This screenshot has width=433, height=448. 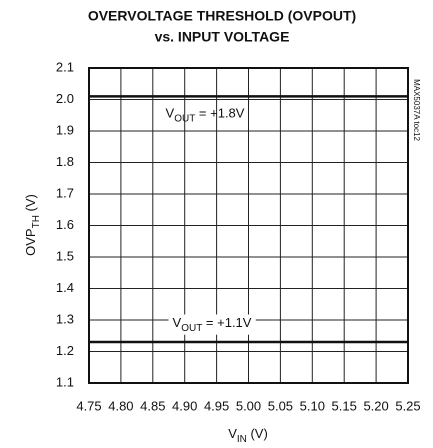 What do you see at coordinates (152, 405) in the screenshot?
I see `x-tick-label: 4.85` at bounding box center [152, 405].